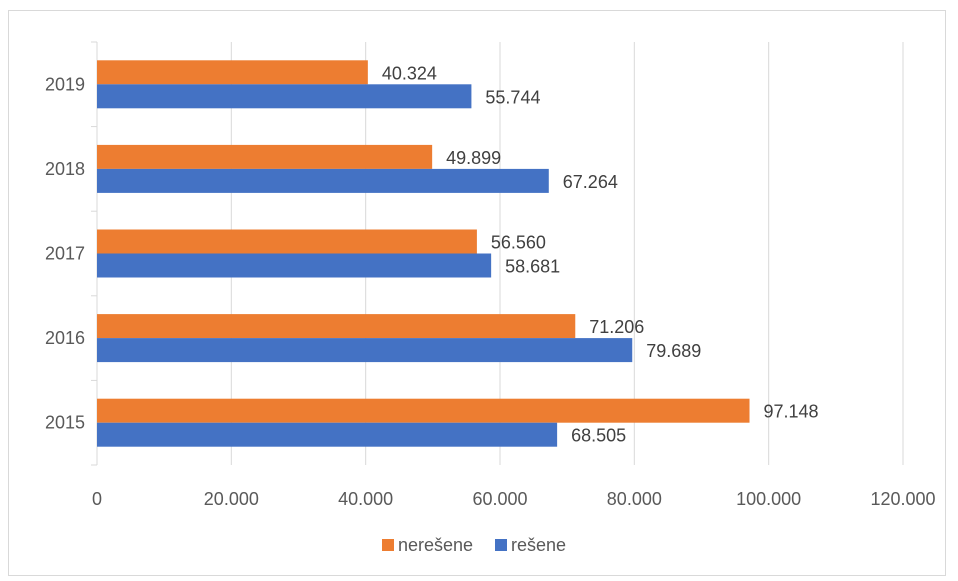  Describe the element at coordinates (499, 499) in the screenshot. I see `x-tick-label: 60.000` at that location.